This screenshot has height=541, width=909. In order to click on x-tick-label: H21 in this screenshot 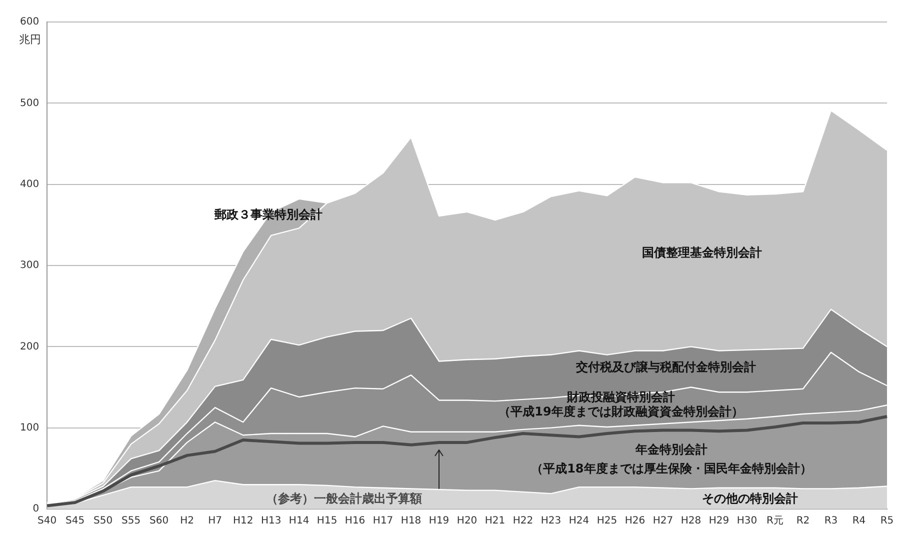, I will do `click(495, 521)`.